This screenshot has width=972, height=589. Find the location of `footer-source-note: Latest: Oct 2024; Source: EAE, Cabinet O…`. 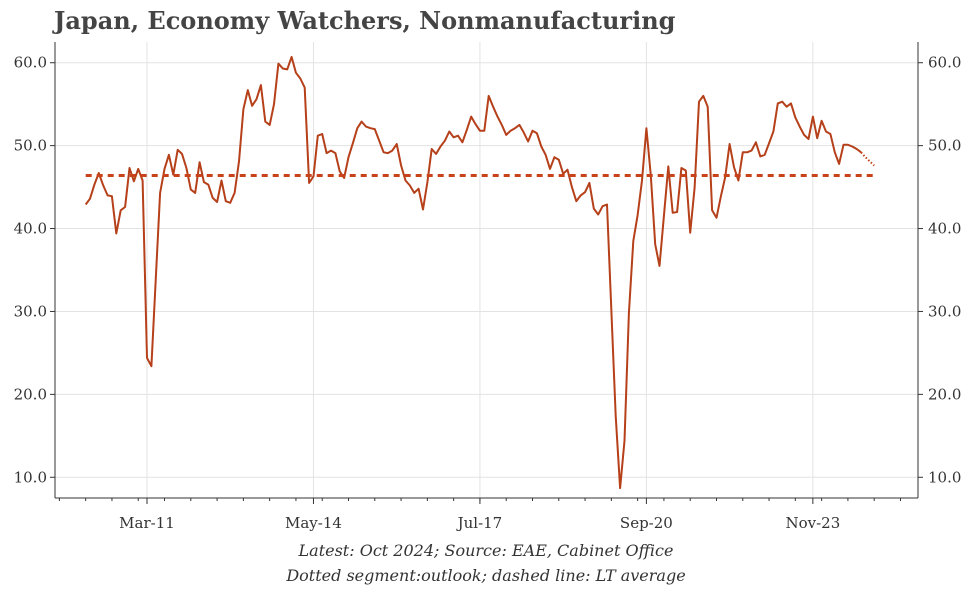

footer-source-note: Latest: Oct 2024; Source: EAE, Cabinet O… is located at coordinates (486, 550).